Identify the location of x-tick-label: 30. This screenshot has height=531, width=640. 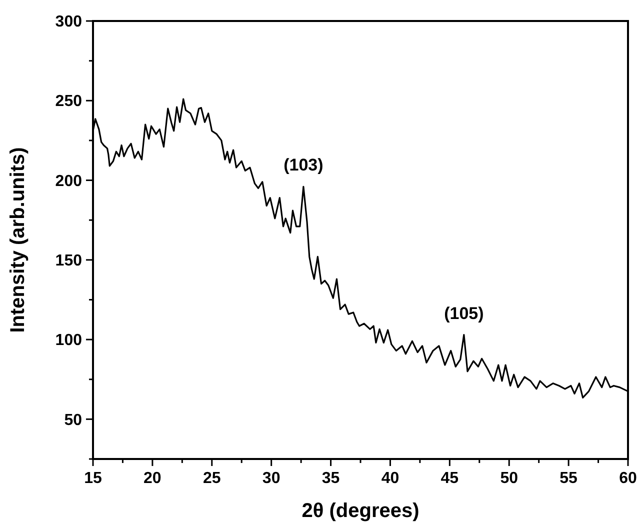
(271, 478).